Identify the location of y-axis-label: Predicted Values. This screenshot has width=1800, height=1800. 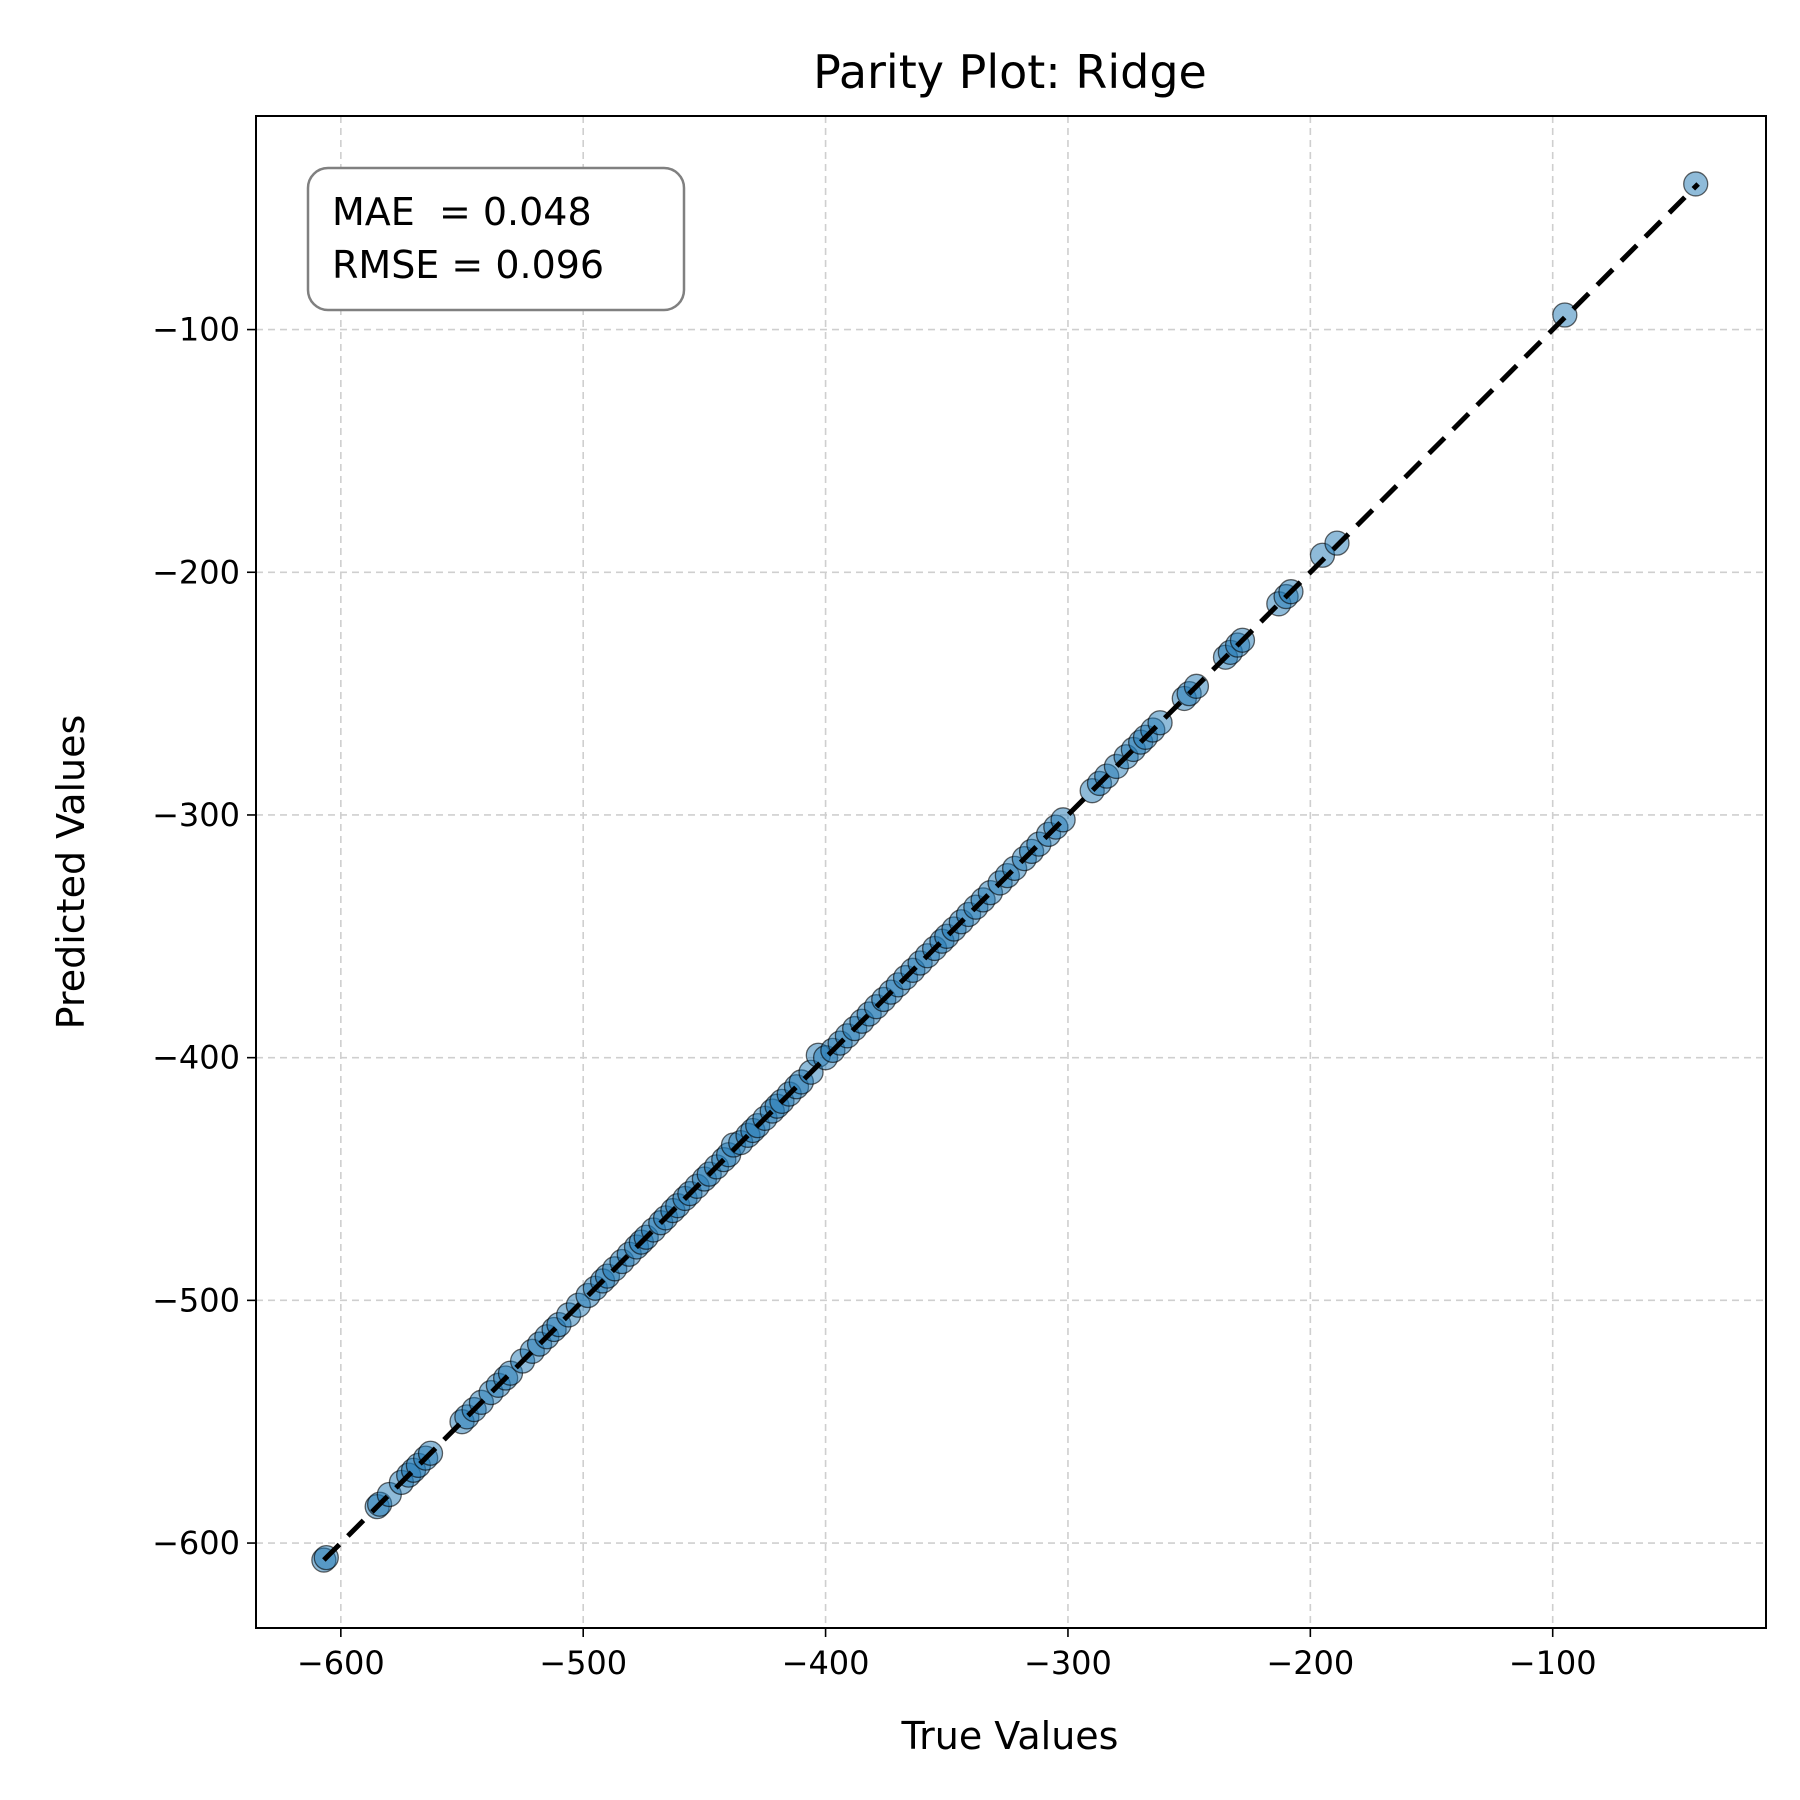
(71, 872).